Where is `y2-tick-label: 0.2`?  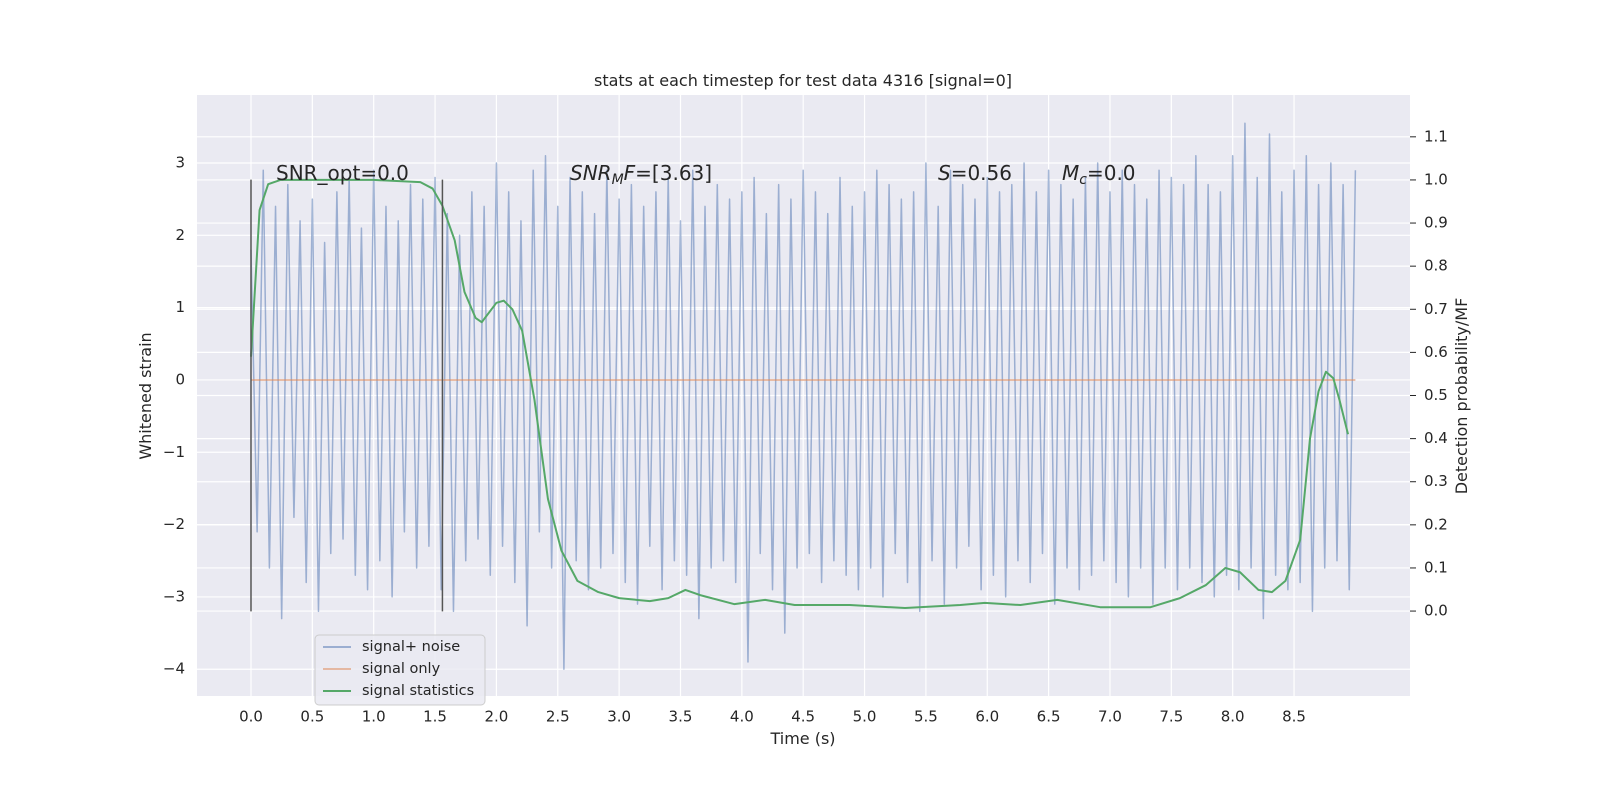
y2-tick-label: 0.2 is located at coordinates (1436, 524).